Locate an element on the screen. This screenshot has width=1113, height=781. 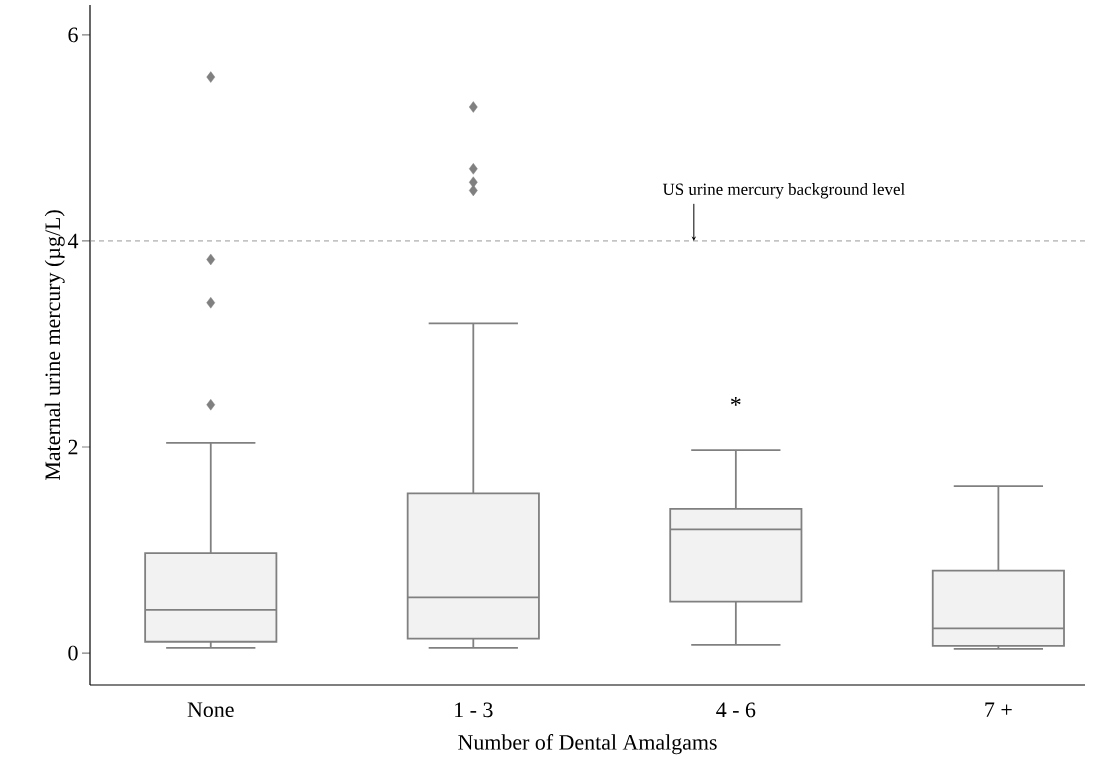
y-tick-label: 0 is located at coordinates (73, 653).